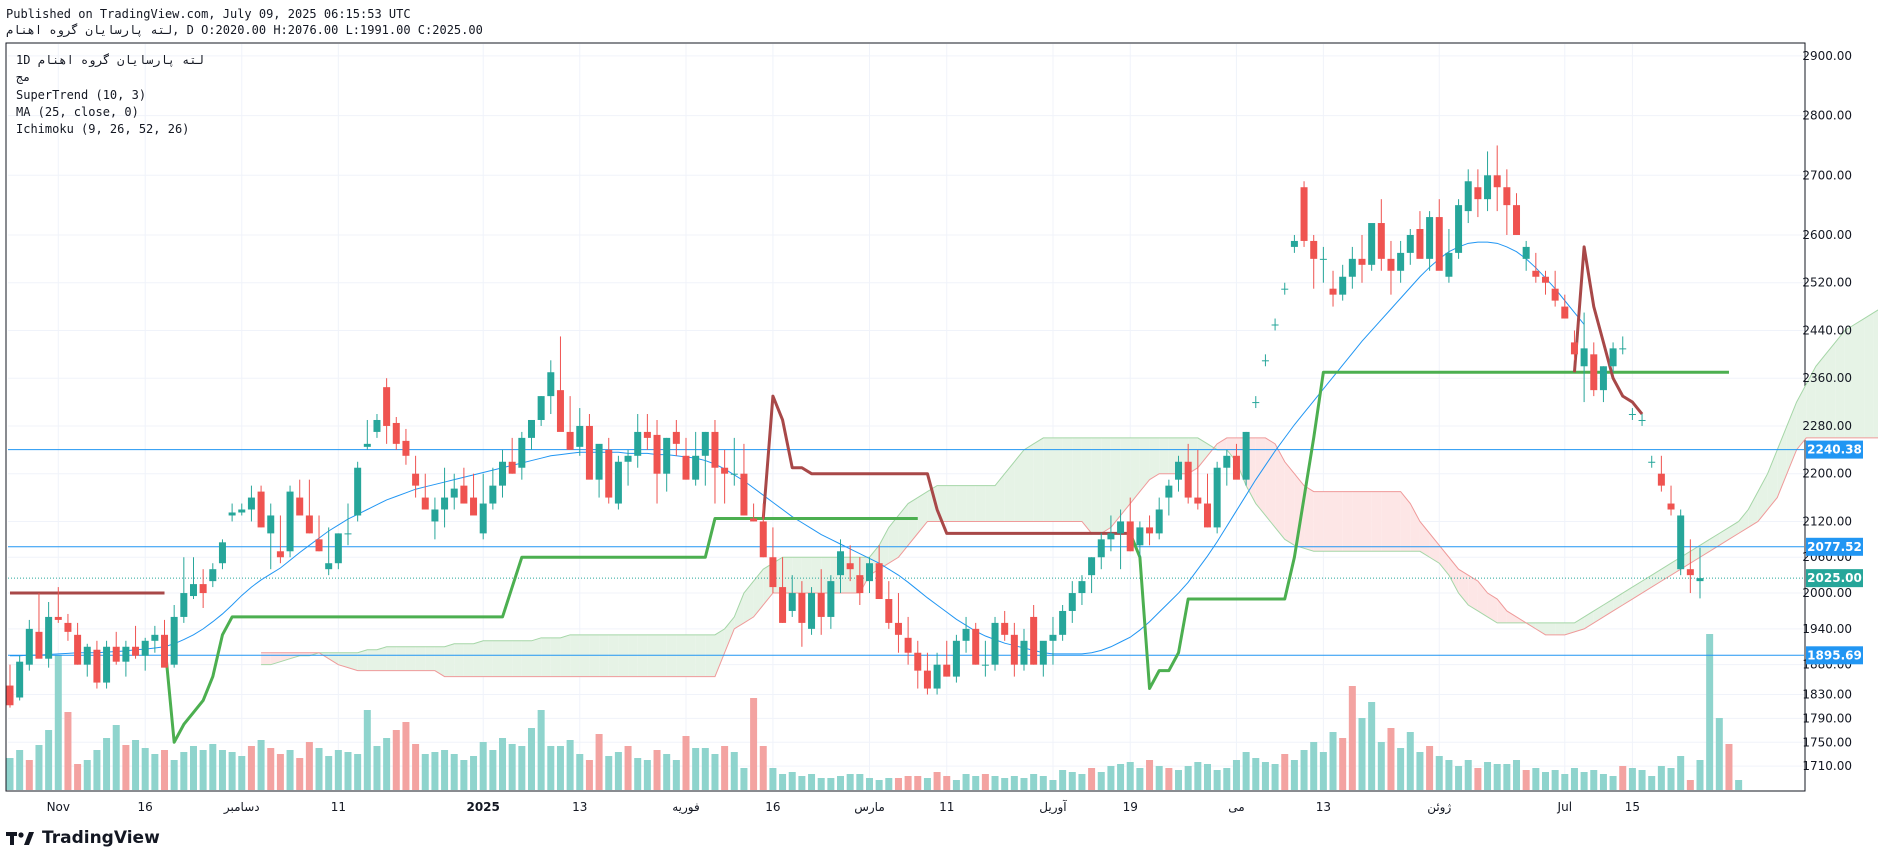  Describe the element at coordinates (686, 807) in the screenshot. I see `time-tick-label: فوریه` at that location.